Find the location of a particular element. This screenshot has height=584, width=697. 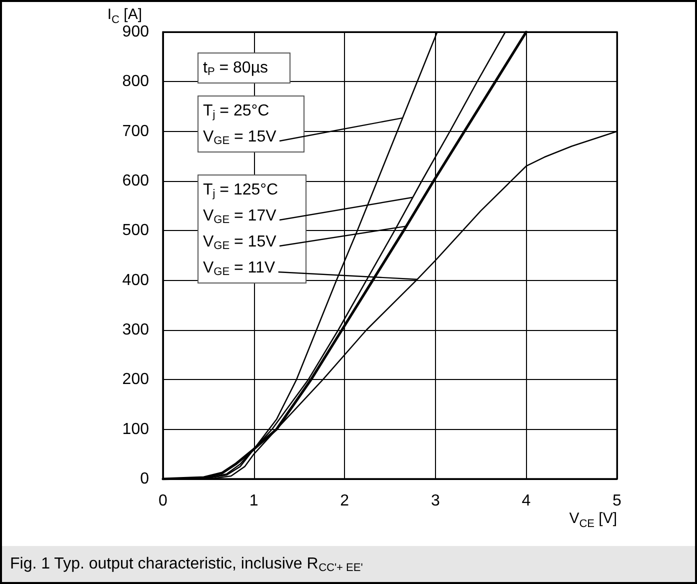

y-tick-label: 700 is located at coordinates (136, 131).